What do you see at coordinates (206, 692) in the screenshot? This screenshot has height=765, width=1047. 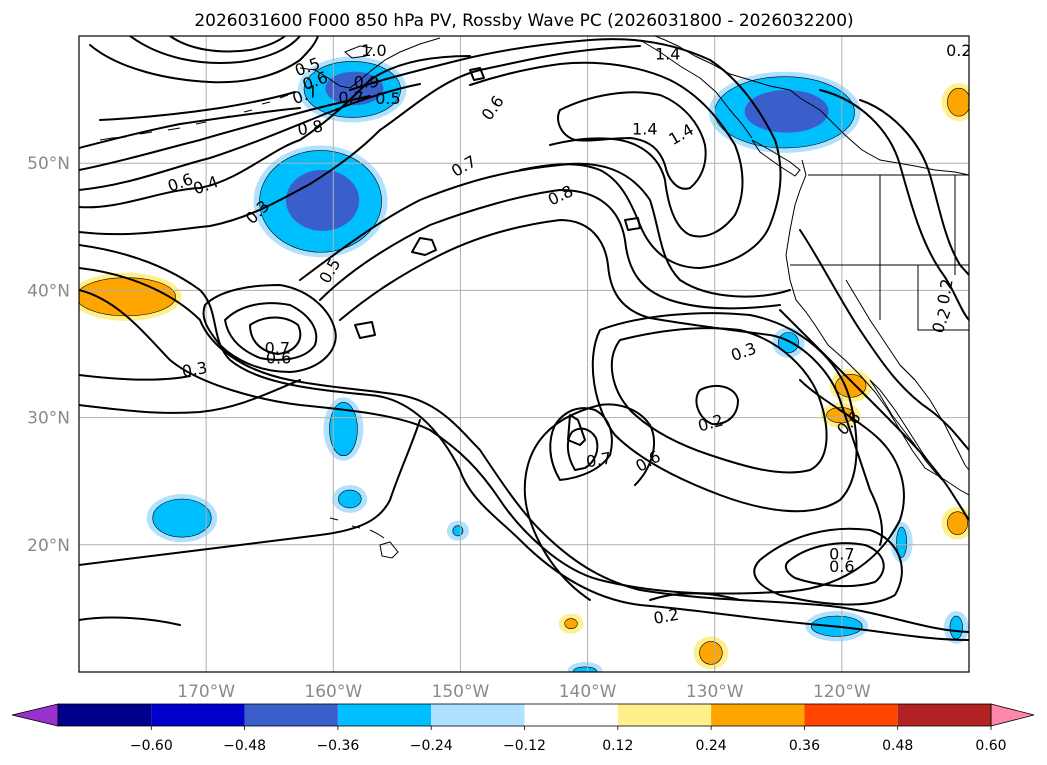 I see `longitude-tick-label: 170°W` at bounding box center [206, 692].